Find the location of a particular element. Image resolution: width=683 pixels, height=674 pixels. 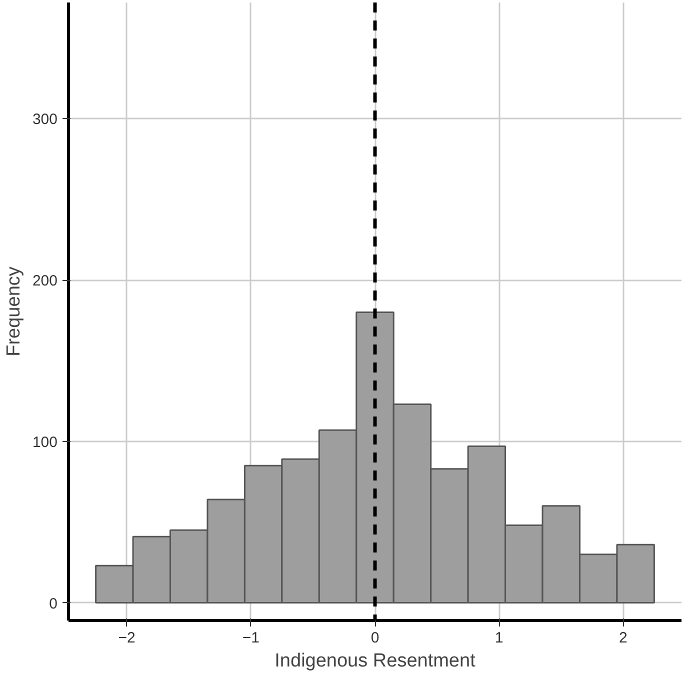

y-tick-label: 200 is located at coordinates (45, 281).